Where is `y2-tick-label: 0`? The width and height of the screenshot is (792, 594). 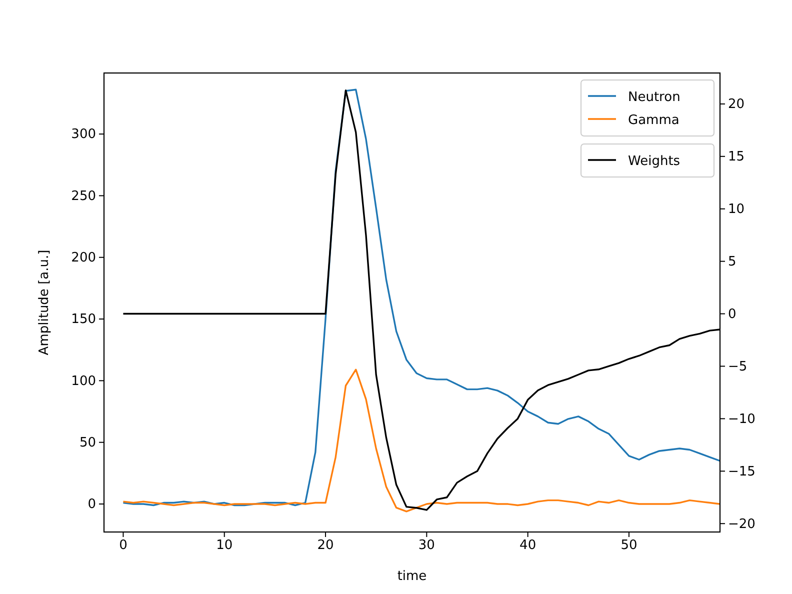
y2-tick-label: 0 is located at coordinates (732, 314).